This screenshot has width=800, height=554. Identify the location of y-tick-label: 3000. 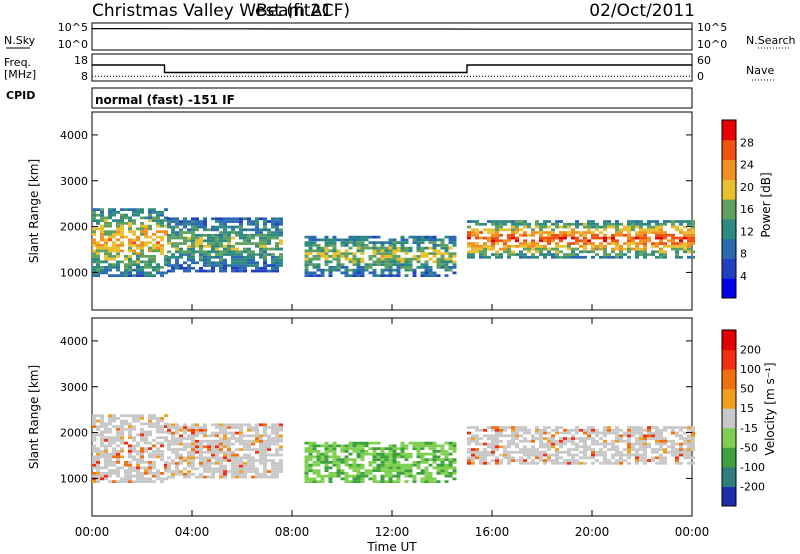
(74, 181).